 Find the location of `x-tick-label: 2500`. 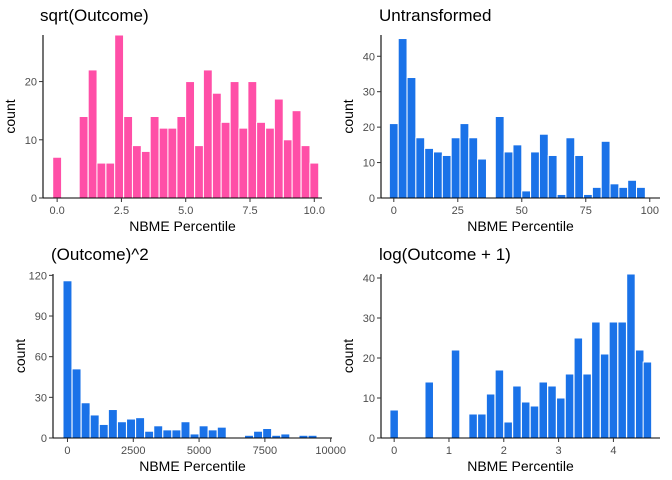

x-tick-label: 2500 is located at coordinates (133, 451).